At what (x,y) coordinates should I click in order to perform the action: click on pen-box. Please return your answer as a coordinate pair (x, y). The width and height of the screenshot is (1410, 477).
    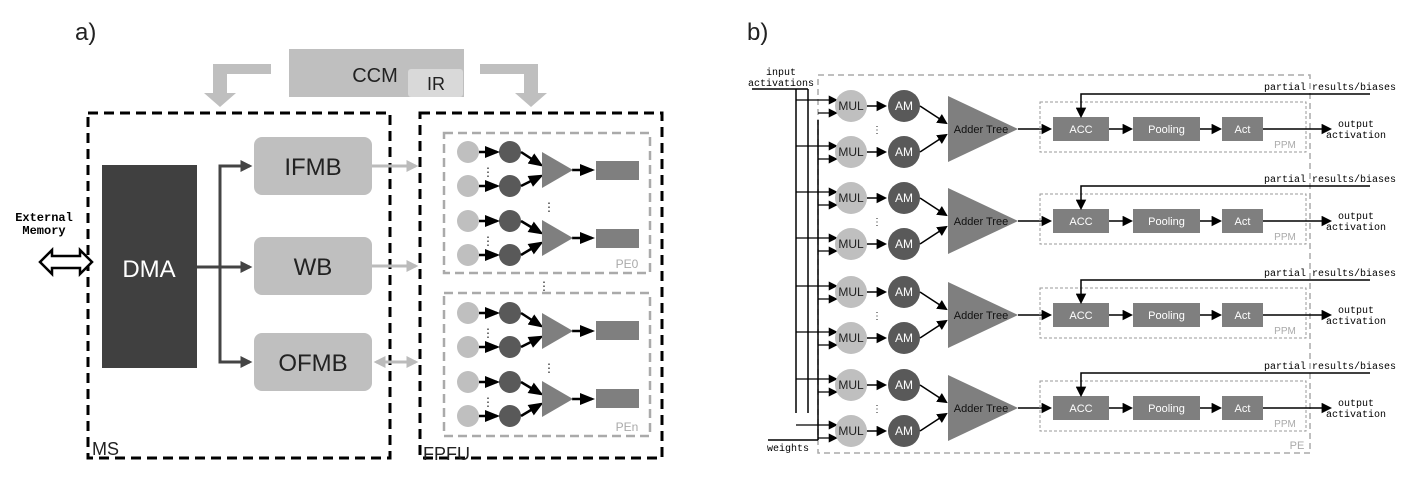
    Looking at the image, I should click on (547, 364).